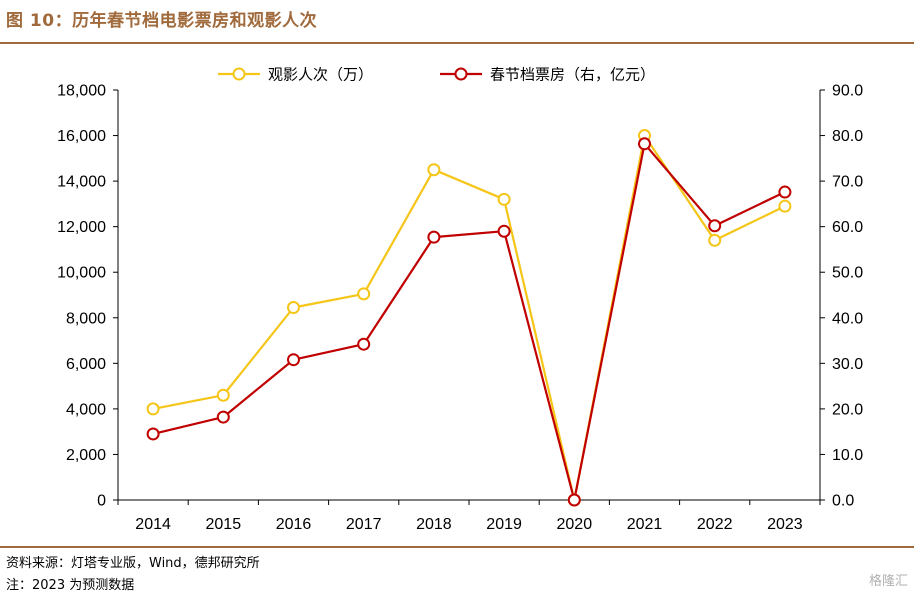 This screenshot has height=596, width=914. Describe the element at coordinates (364, 524) in the screenshot. I see `x-tick-label: 2017` at that location.